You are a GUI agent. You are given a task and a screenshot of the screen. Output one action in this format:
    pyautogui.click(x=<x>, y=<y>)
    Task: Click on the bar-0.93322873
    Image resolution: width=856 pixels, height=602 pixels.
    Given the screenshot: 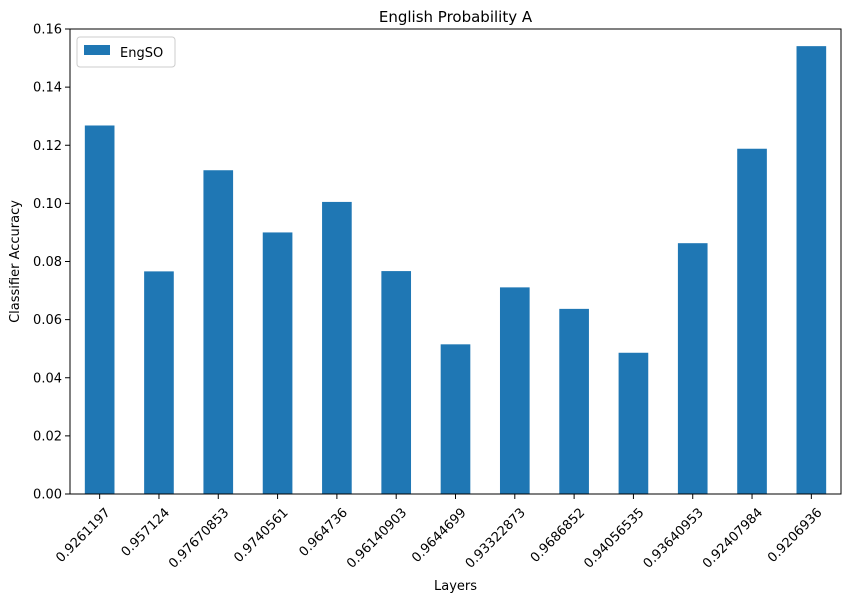 What is the action you would take?
    pyautogui.click(x=514, y=390)
    